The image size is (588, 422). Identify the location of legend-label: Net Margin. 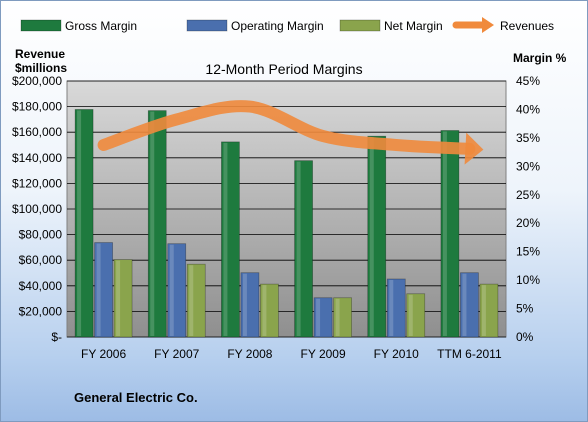
(413, 26).